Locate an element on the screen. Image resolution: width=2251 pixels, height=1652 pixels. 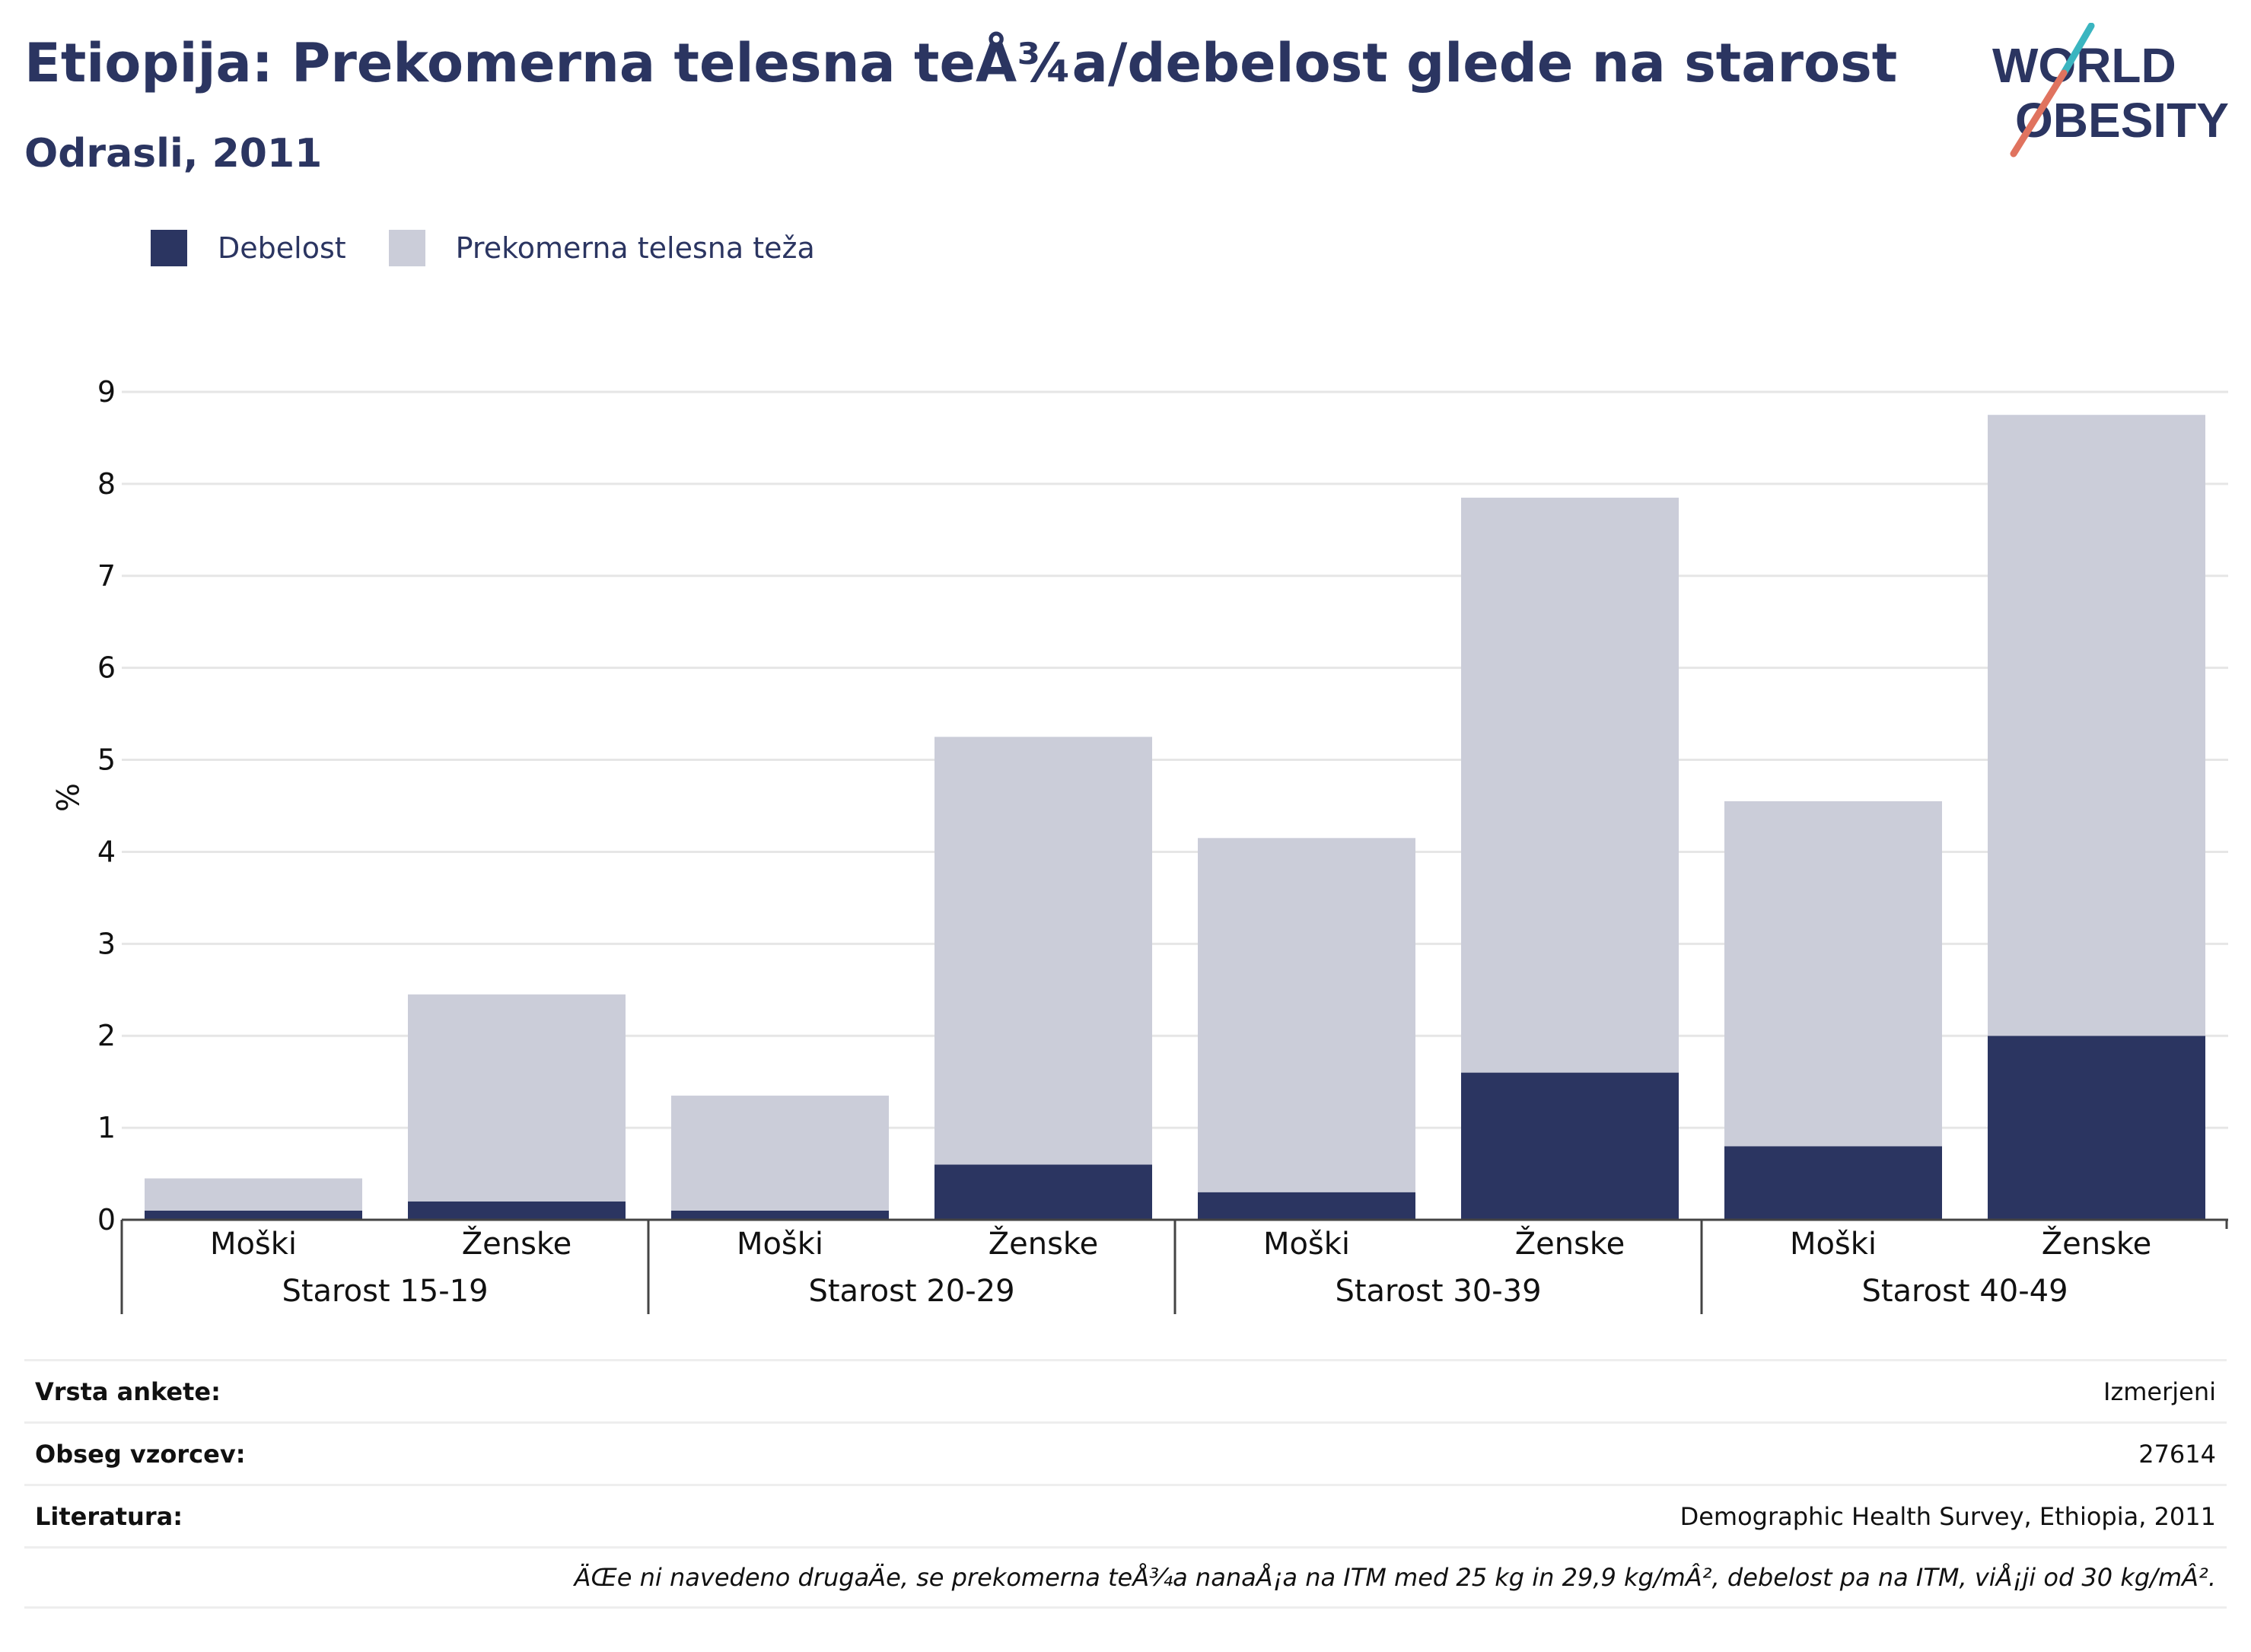
legend-label-overweight: Prekomerna telesna teža is located at coordinates (635, 248).